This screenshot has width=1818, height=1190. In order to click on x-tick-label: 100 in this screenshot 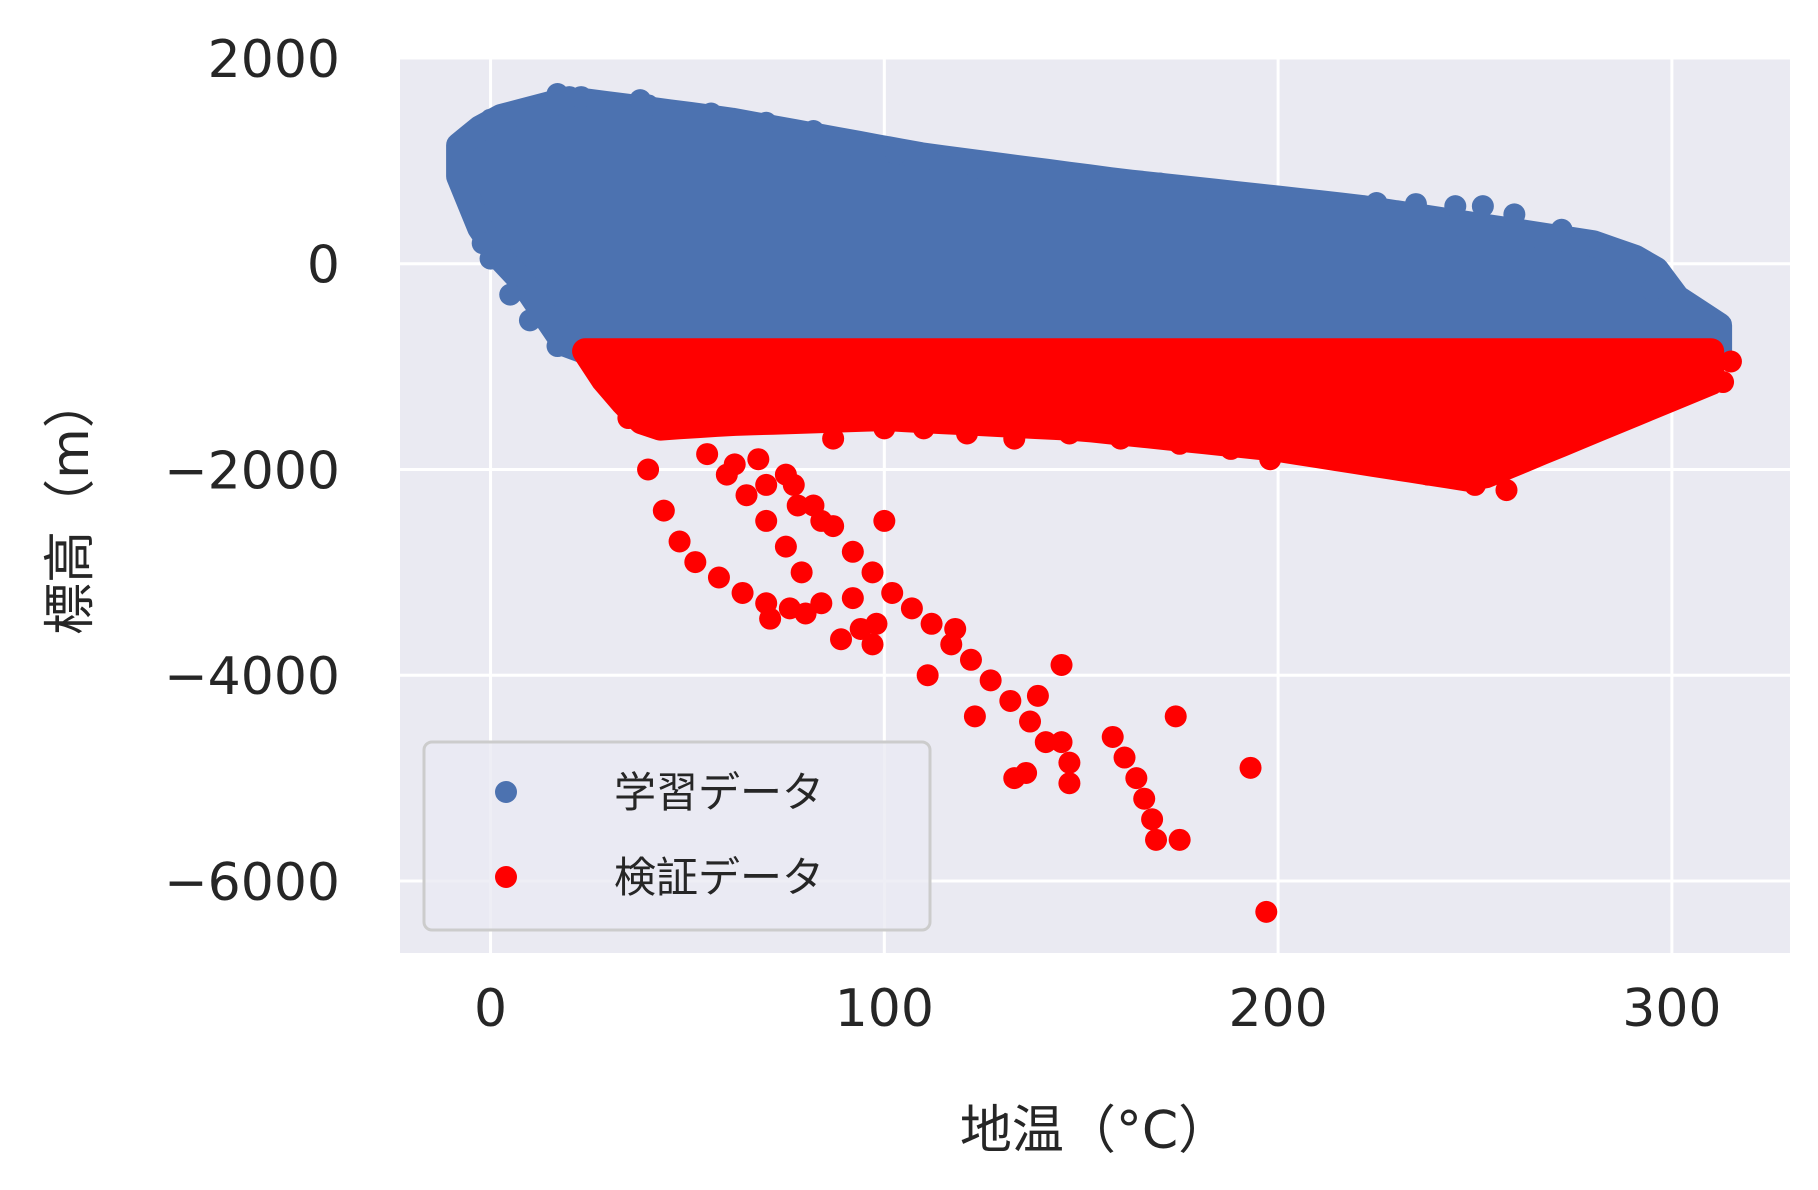, I will do `click(884, 1009)`.